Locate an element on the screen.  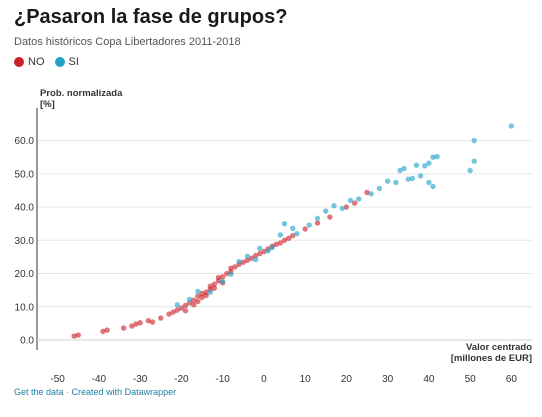
get-data-link: Get the data is located at coordinates (39, 392).